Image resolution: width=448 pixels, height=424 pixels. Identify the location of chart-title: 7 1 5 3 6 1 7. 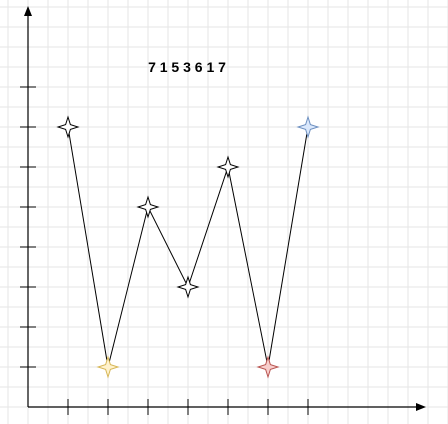
(187, 67).